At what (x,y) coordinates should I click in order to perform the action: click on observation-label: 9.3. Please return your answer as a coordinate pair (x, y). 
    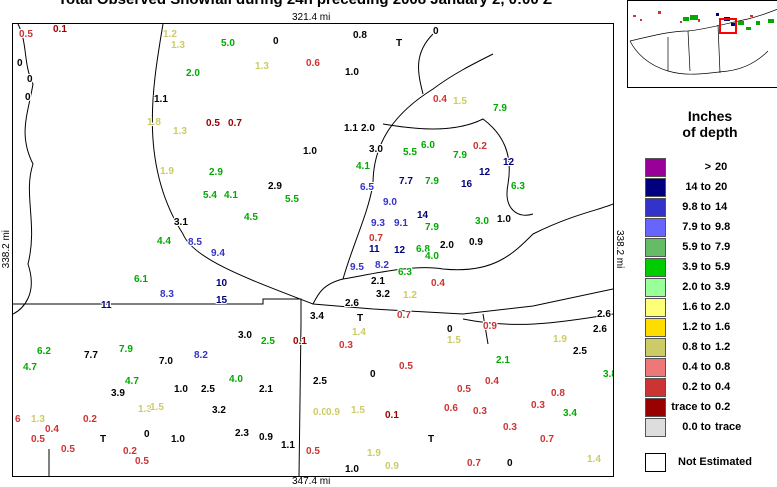
    Looking at the image, I should click on (378, 223).